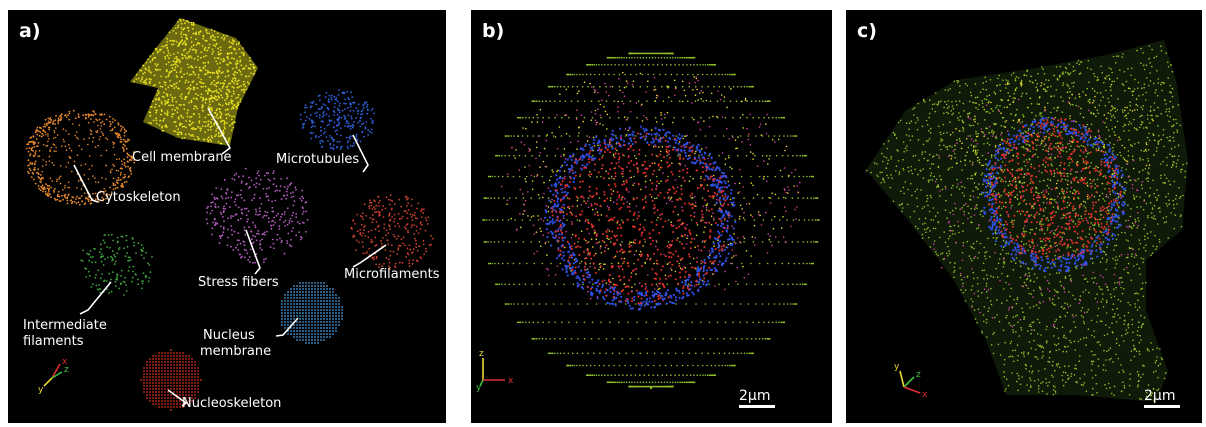 The image size is (1206, 427). Describe the element at coordinates (53, 341) in the screenshot. I see `intermediate-filaments-label-line2: filaments` at that location.